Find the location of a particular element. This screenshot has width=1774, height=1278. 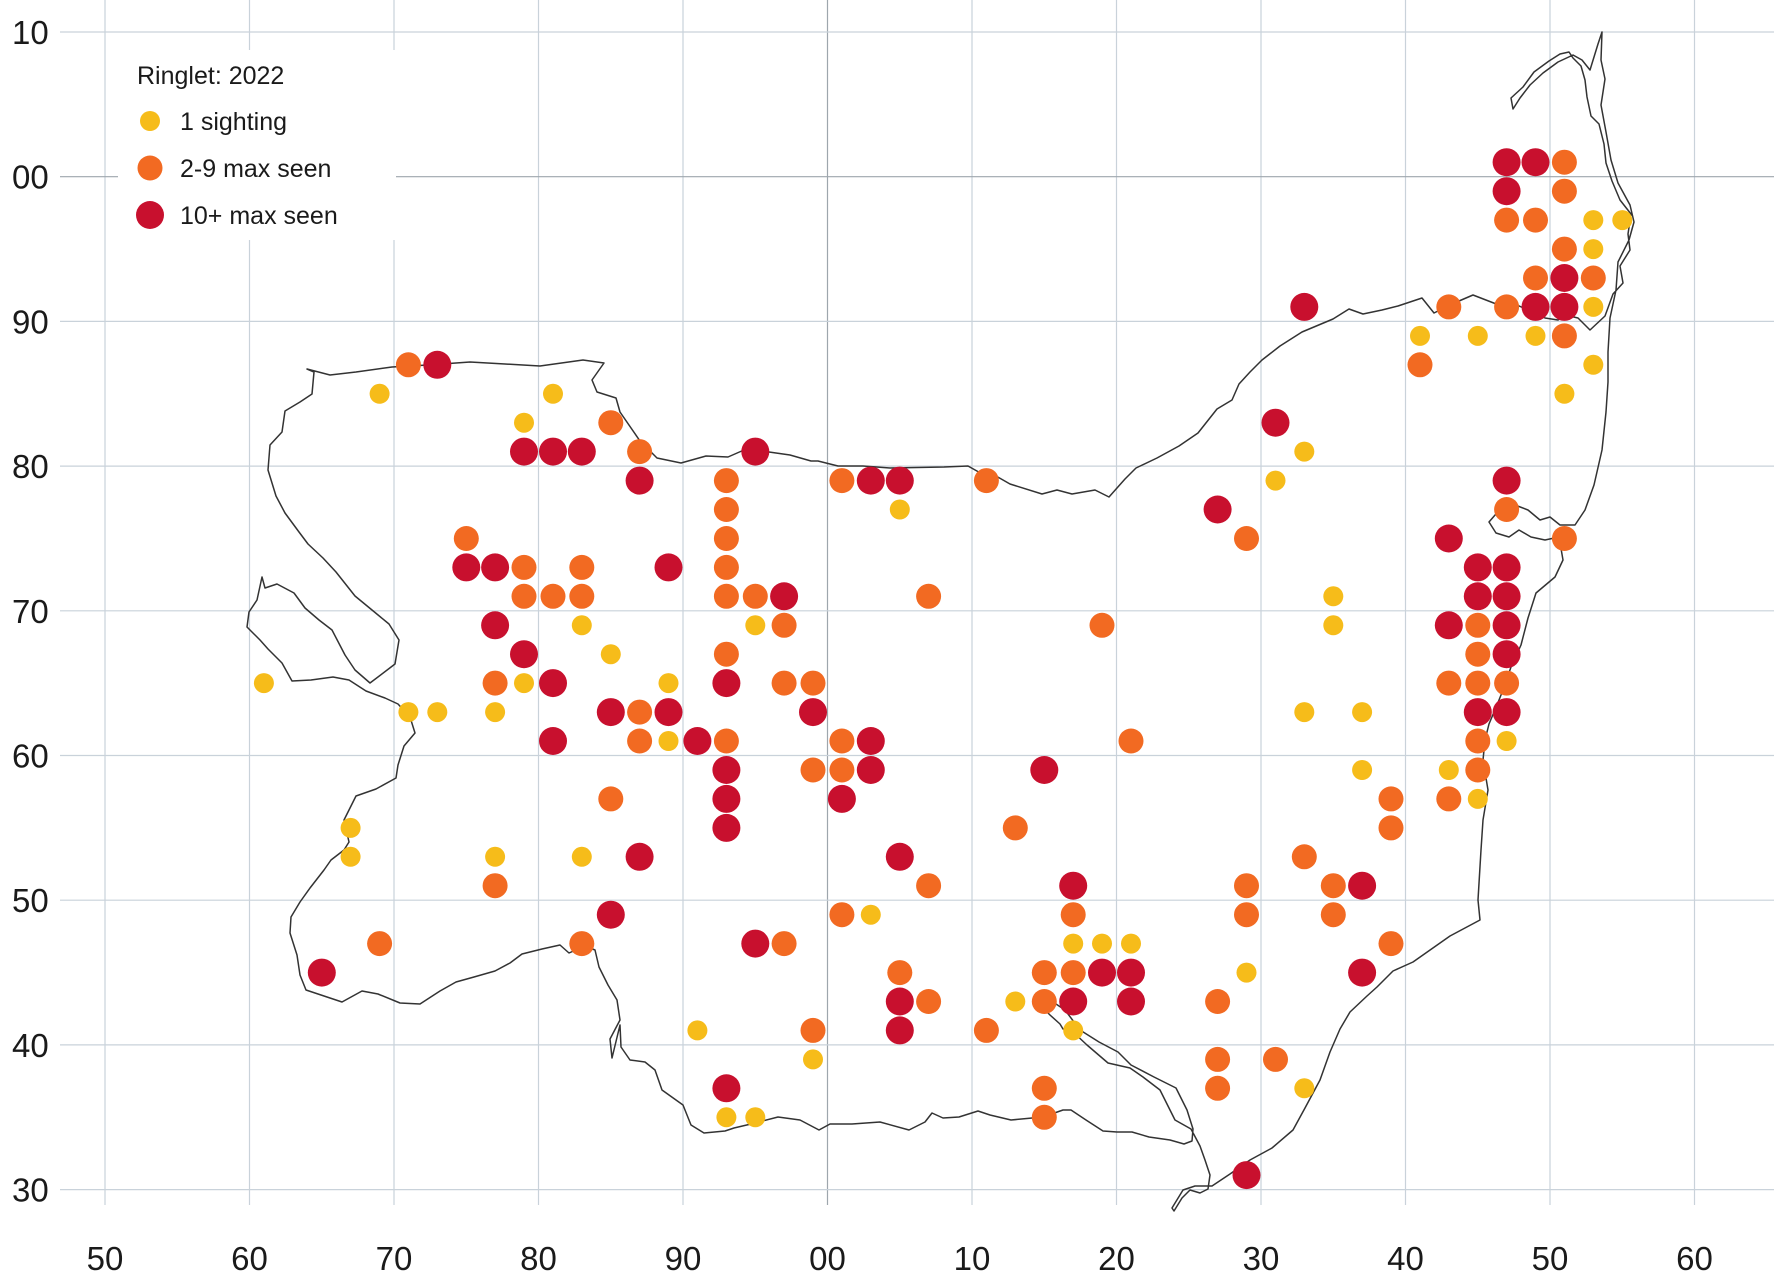

x-tick-label: 60 is located at coordinates (1694, 1258).